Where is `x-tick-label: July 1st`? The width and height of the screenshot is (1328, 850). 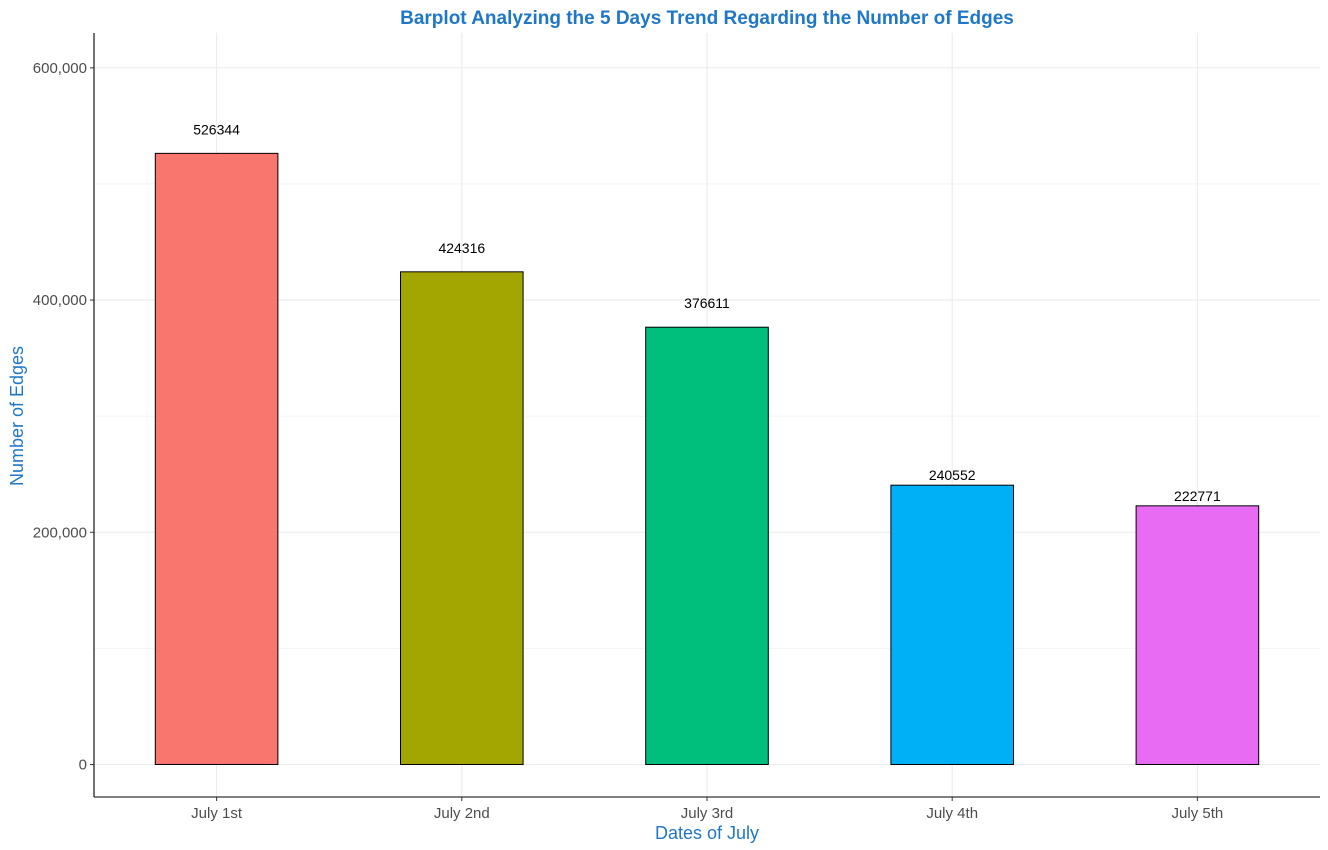 x-tick-label: July 1st is located at coordinates (217, 813).